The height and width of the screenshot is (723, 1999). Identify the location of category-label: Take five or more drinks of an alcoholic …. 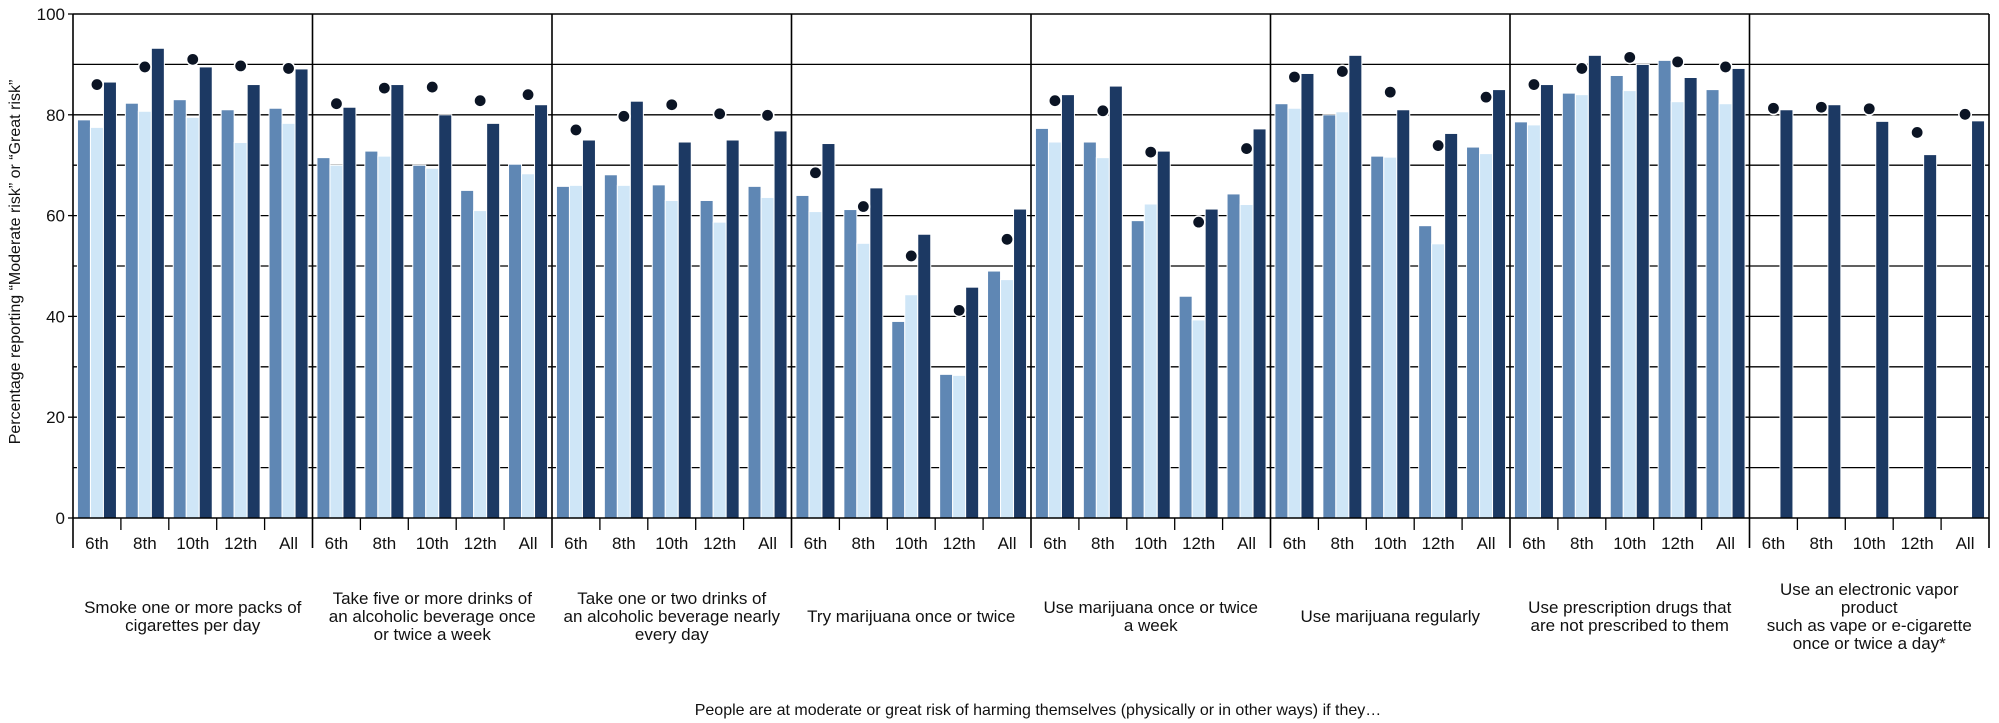
(432, 616).